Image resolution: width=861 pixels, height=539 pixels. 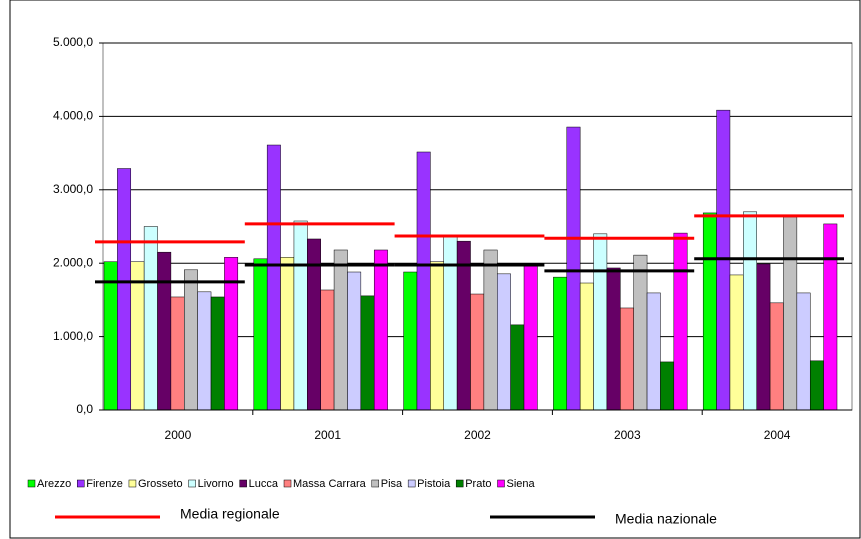 I want to click on x-tick-label: 2000, so click(x=178, y=435).